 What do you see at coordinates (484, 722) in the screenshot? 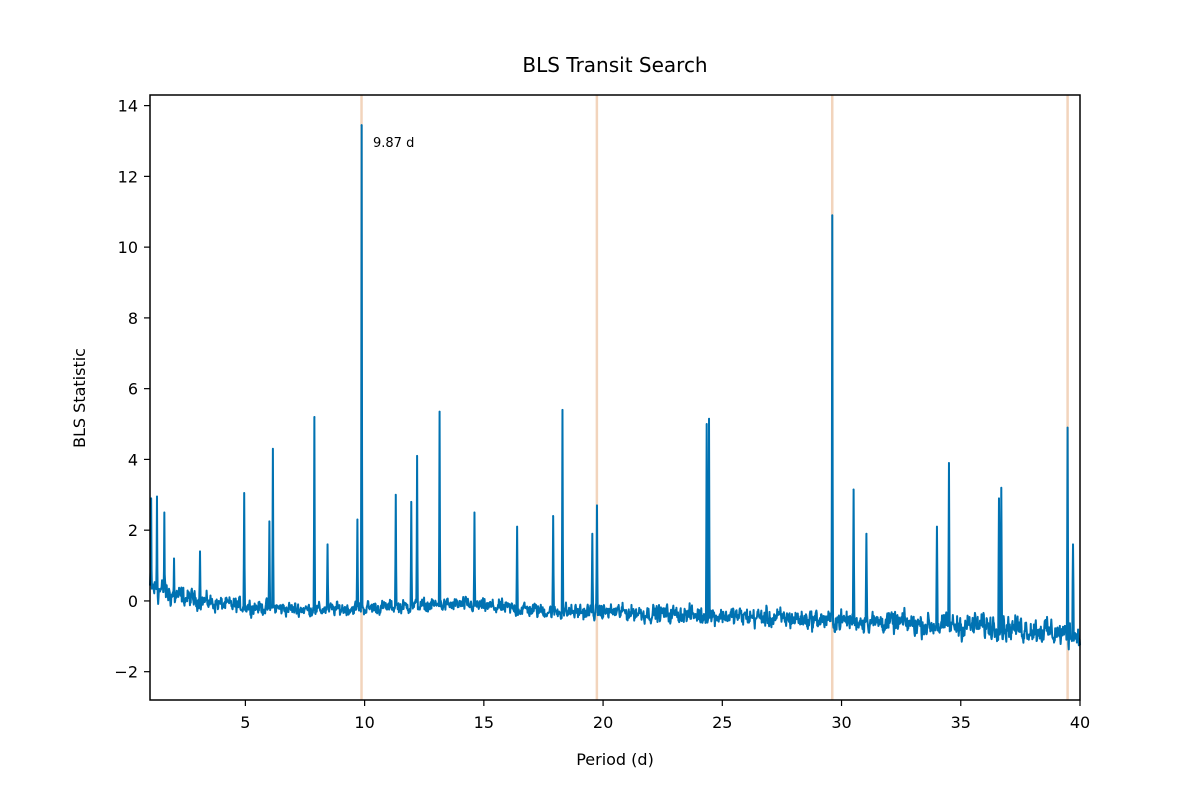
I see `x-tick-label: 15` at bounding box center [484, 722].